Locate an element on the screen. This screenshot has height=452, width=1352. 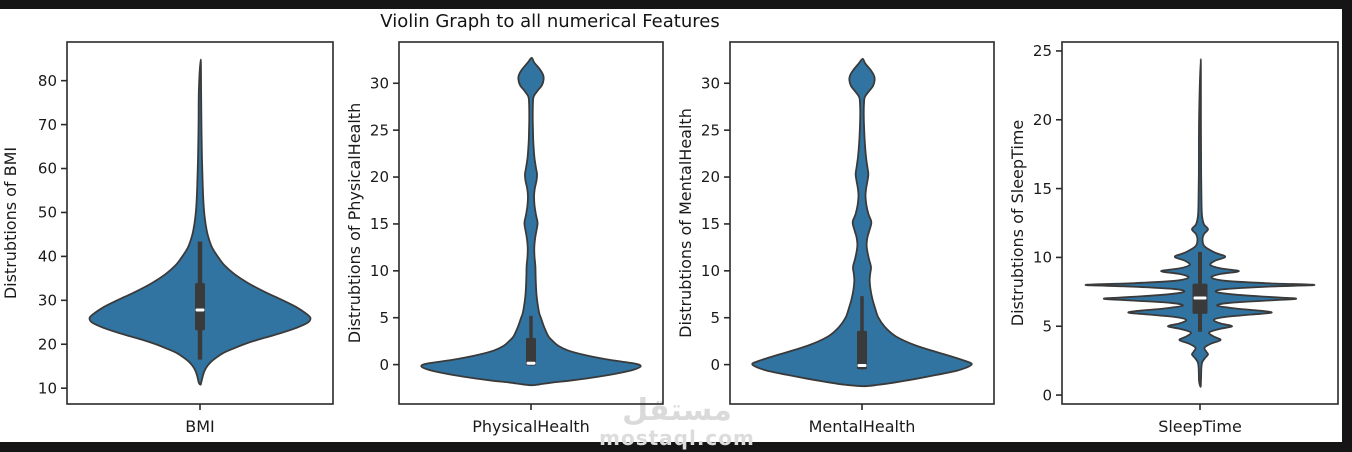
chart-title: Violin Graph to all numerical Features is located at coordinates (550, 21).